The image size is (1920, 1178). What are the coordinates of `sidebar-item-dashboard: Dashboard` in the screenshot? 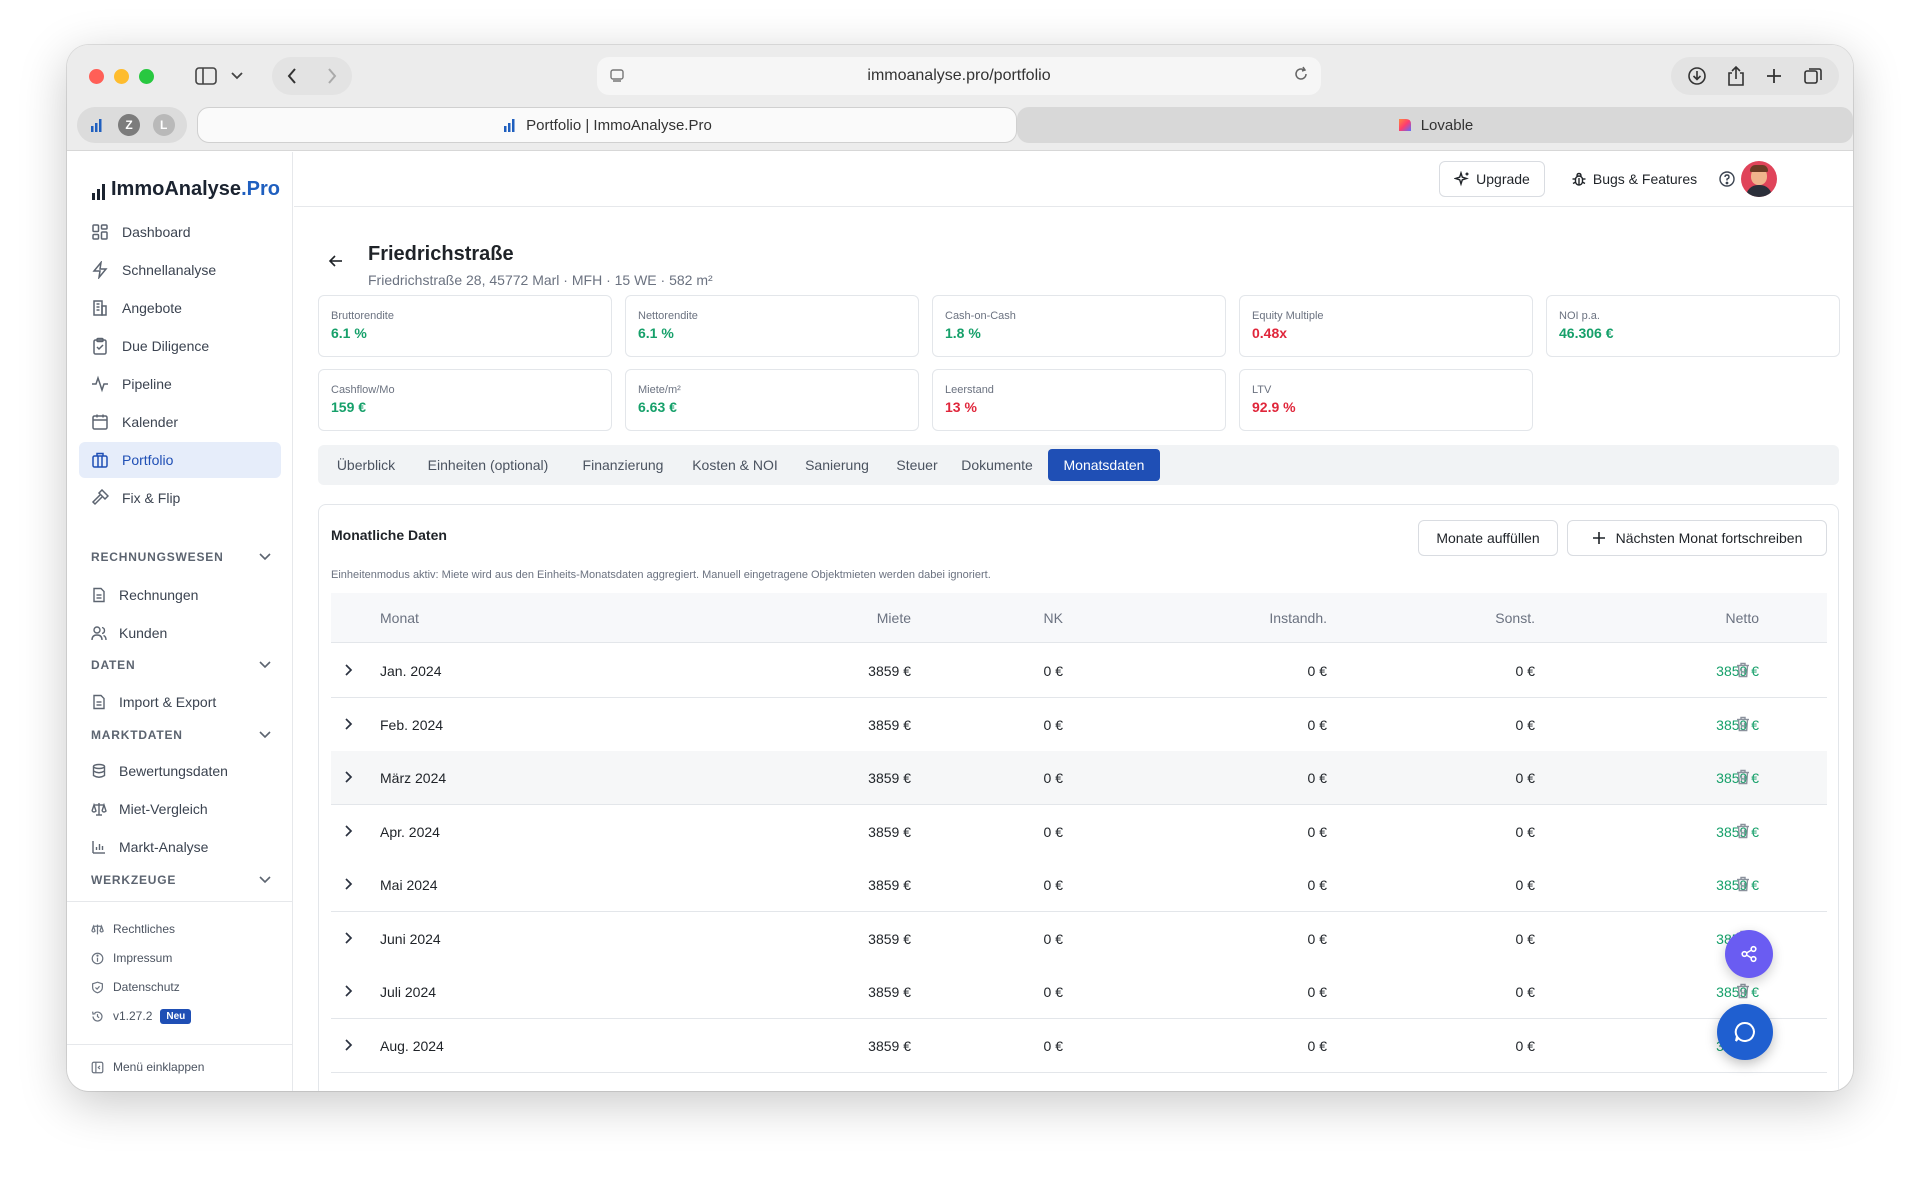 It's located at (180, 232).